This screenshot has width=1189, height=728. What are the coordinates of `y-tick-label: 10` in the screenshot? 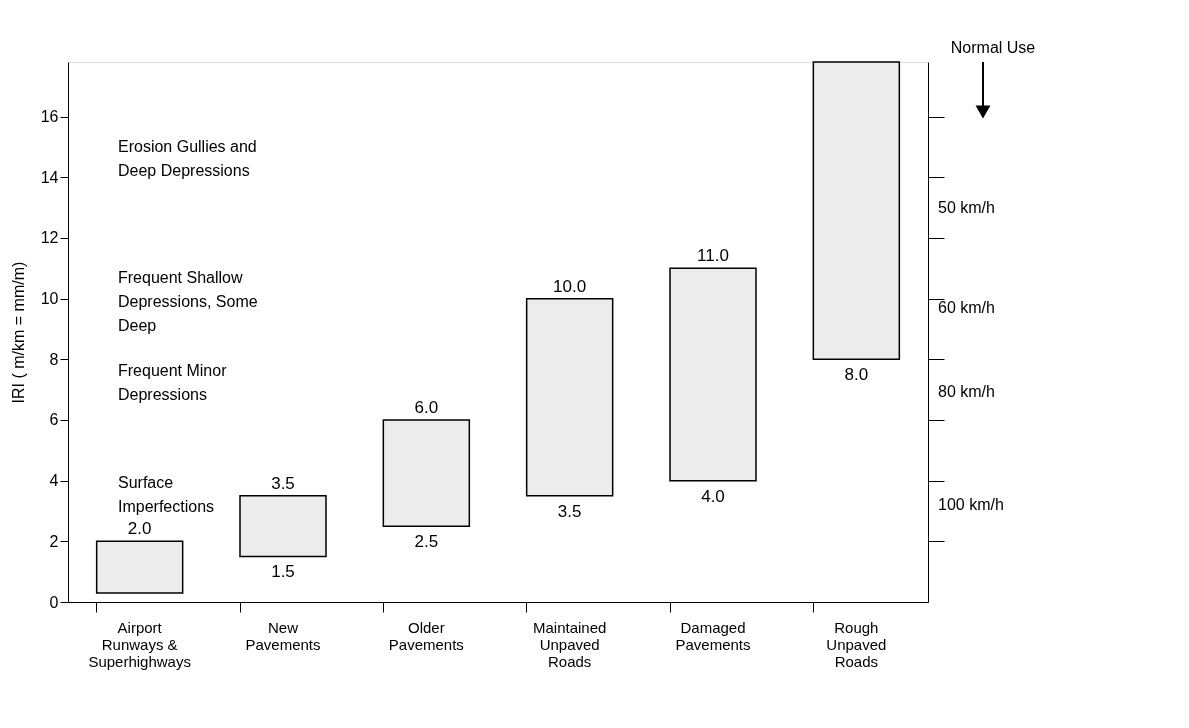 It's located at (49, 299).